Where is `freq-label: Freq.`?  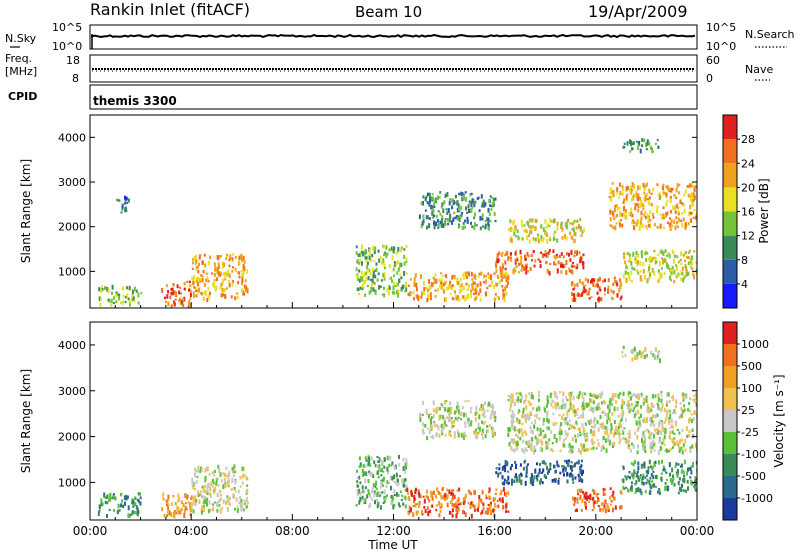 freq-label: Freq. is located at coordinates (18, 58).